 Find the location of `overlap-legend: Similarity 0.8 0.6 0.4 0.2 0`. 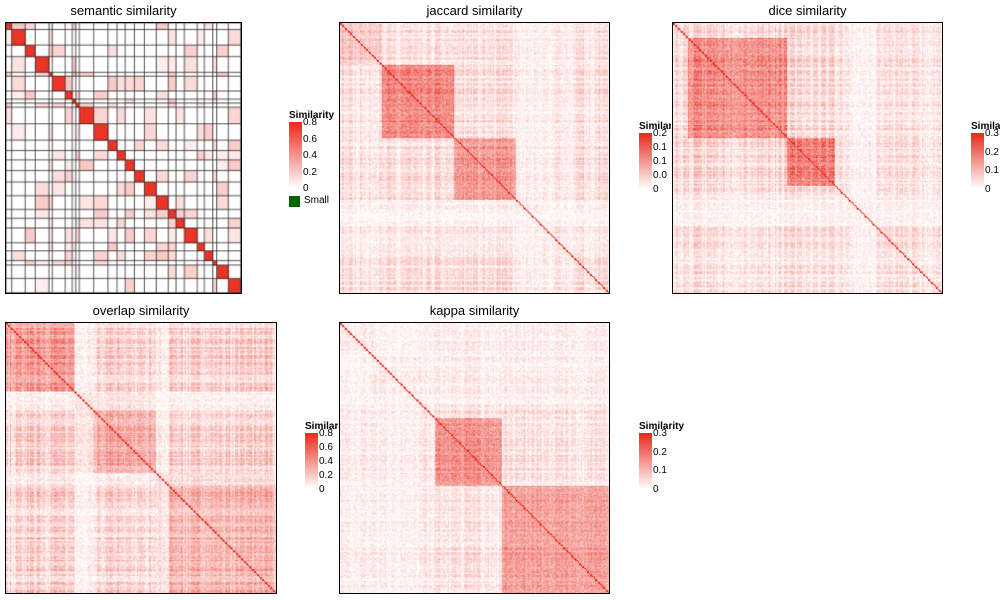

overlap-legend: Similarity 0.8 0.6 0.4 0.2 0 is located at coordinates (321, 461).